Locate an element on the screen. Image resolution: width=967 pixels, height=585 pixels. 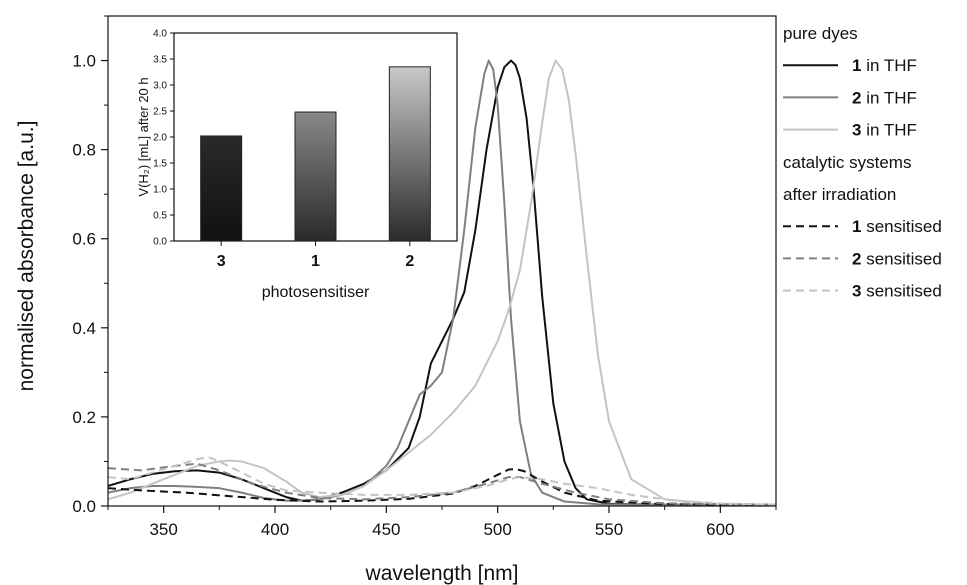
inset-y-tick-label: 3.5 is located at coordinates (160, 60).